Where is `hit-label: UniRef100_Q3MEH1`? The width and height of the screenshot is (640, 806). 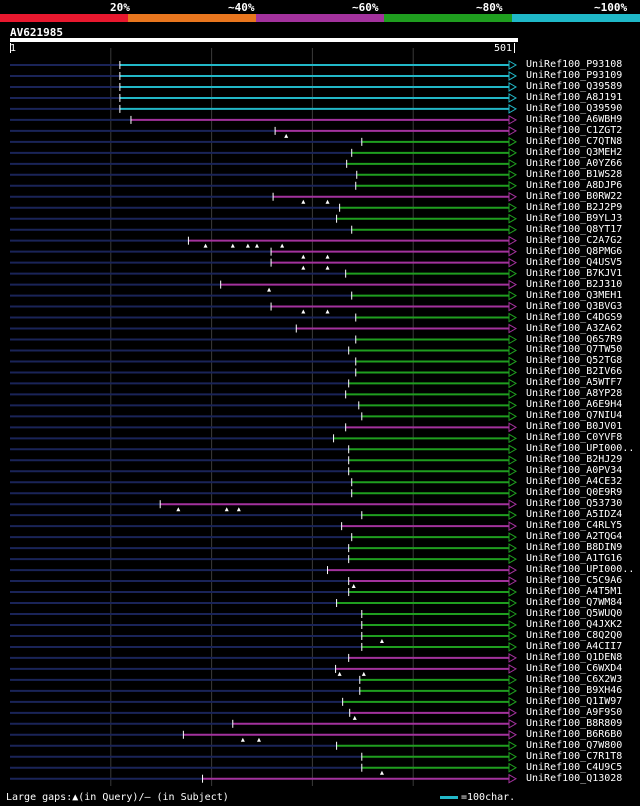 hit-label: UniRef100_Q3MEH1 is located at coordinates (574, 295).